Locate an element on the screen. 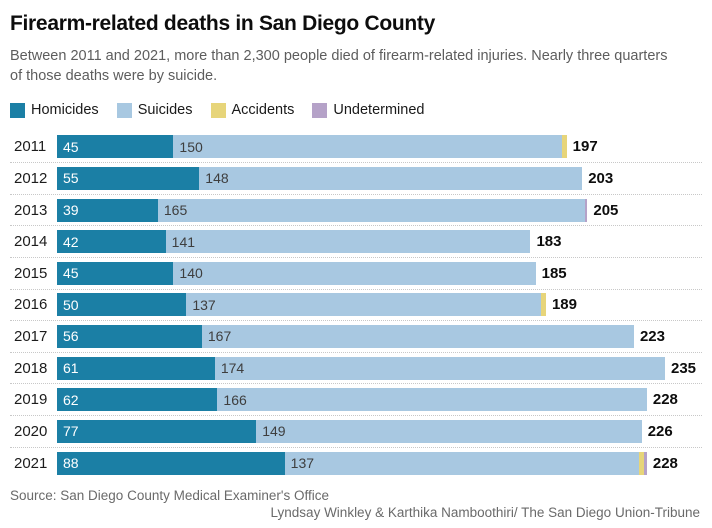  segment-suicides: 174 is located at coordinates (439, 368).